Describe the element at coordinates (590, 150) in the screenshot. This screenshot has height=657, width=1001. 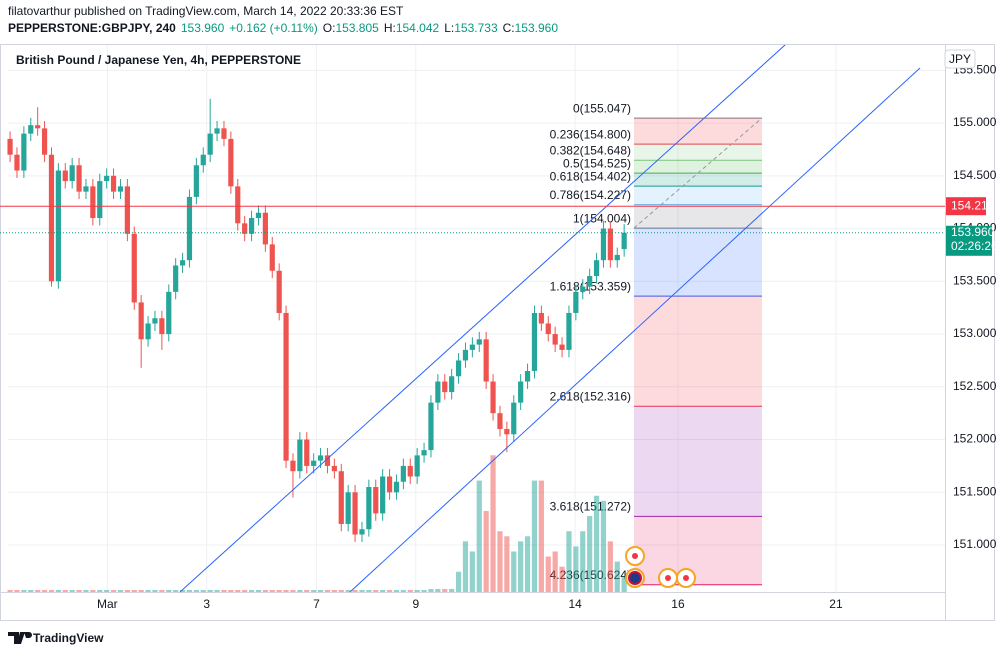
I see `fib-label: 0.382(154.648)` at that location.